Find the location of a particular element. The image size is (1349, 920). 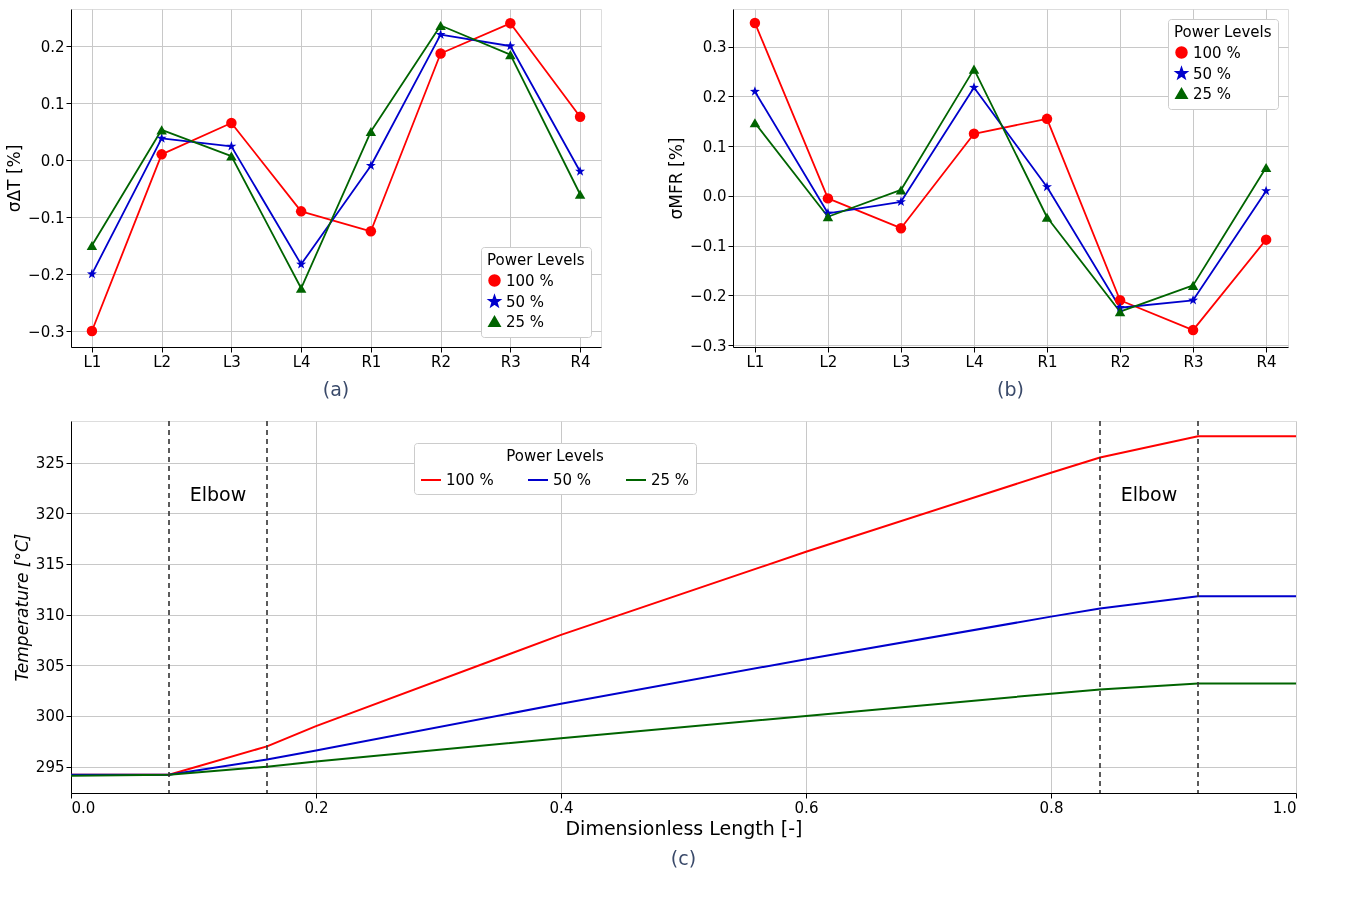

x-tick-label: 0.0 is located at coordinates (83, 807).